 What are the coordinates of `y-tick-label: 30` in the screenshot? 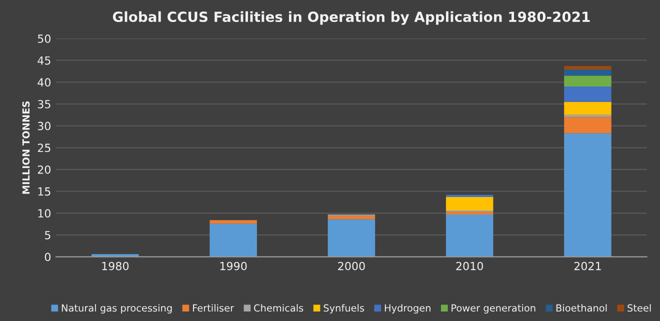 It's located at (44, 126).